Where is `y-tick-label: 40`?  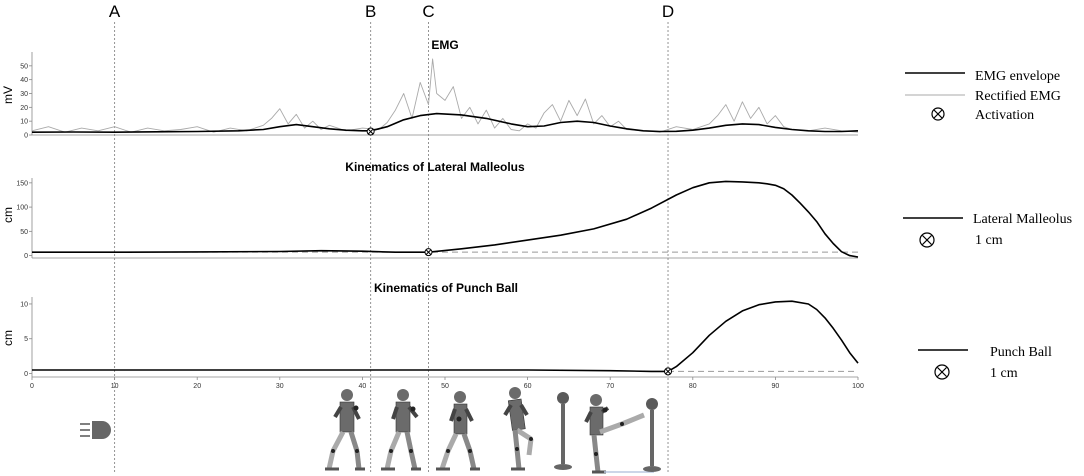 y-tick-label: 40 is located at coordinates (24, 80).